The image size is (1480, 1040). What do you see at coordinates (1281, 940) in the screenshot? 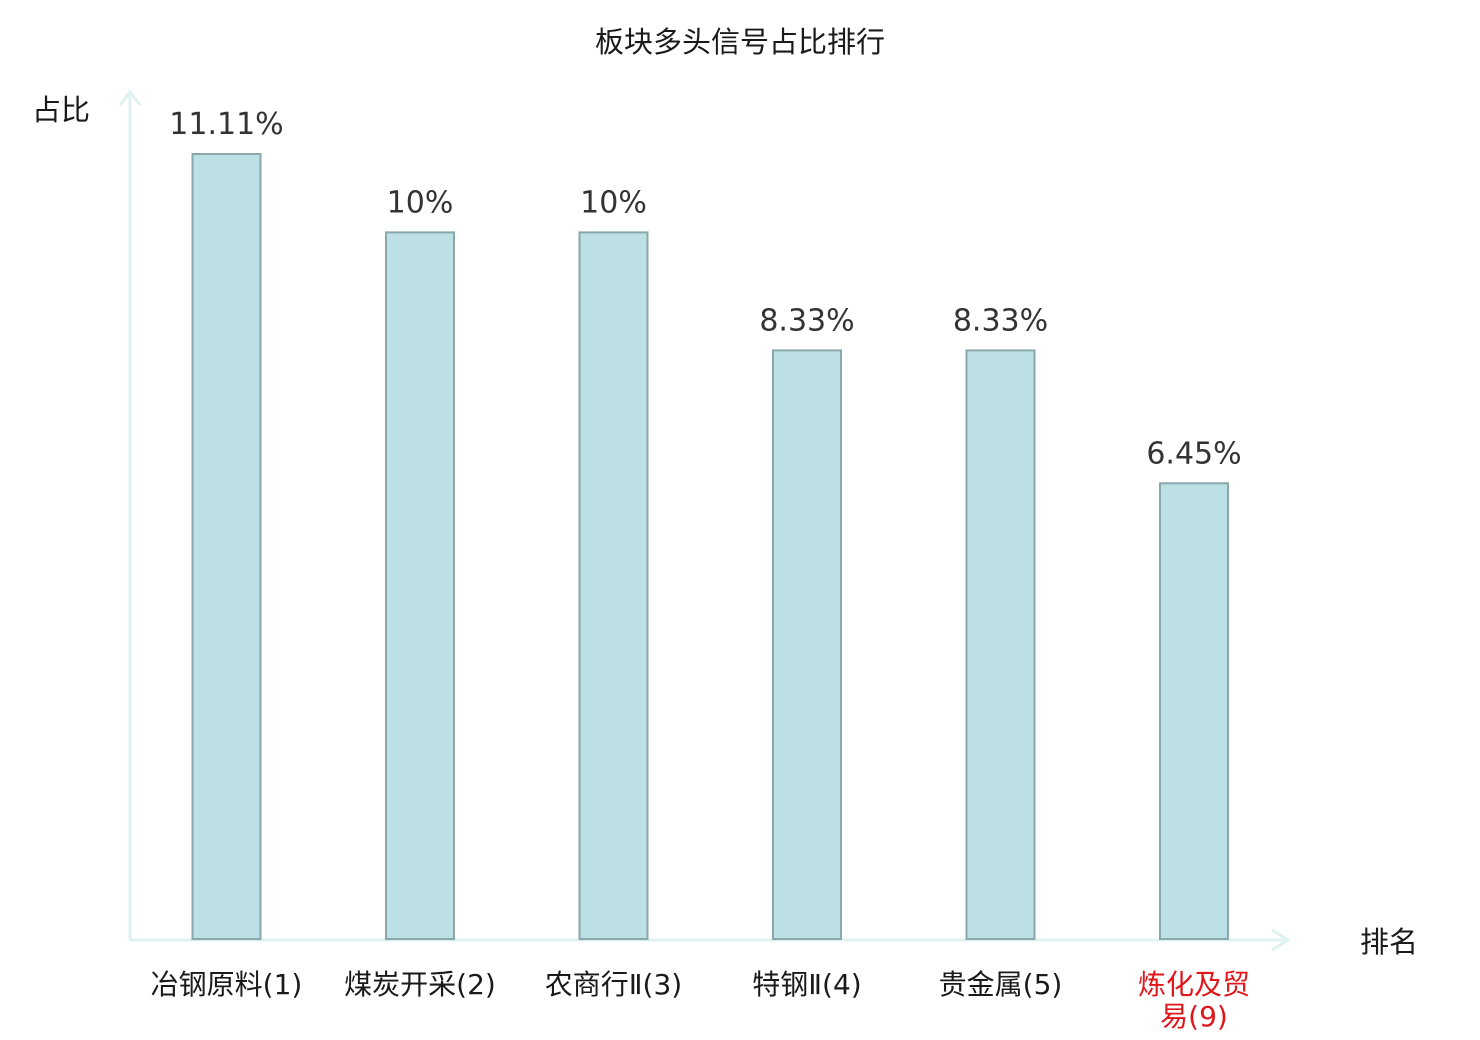
I see `x-axis-arrow` at bounding box center [1281, 940].